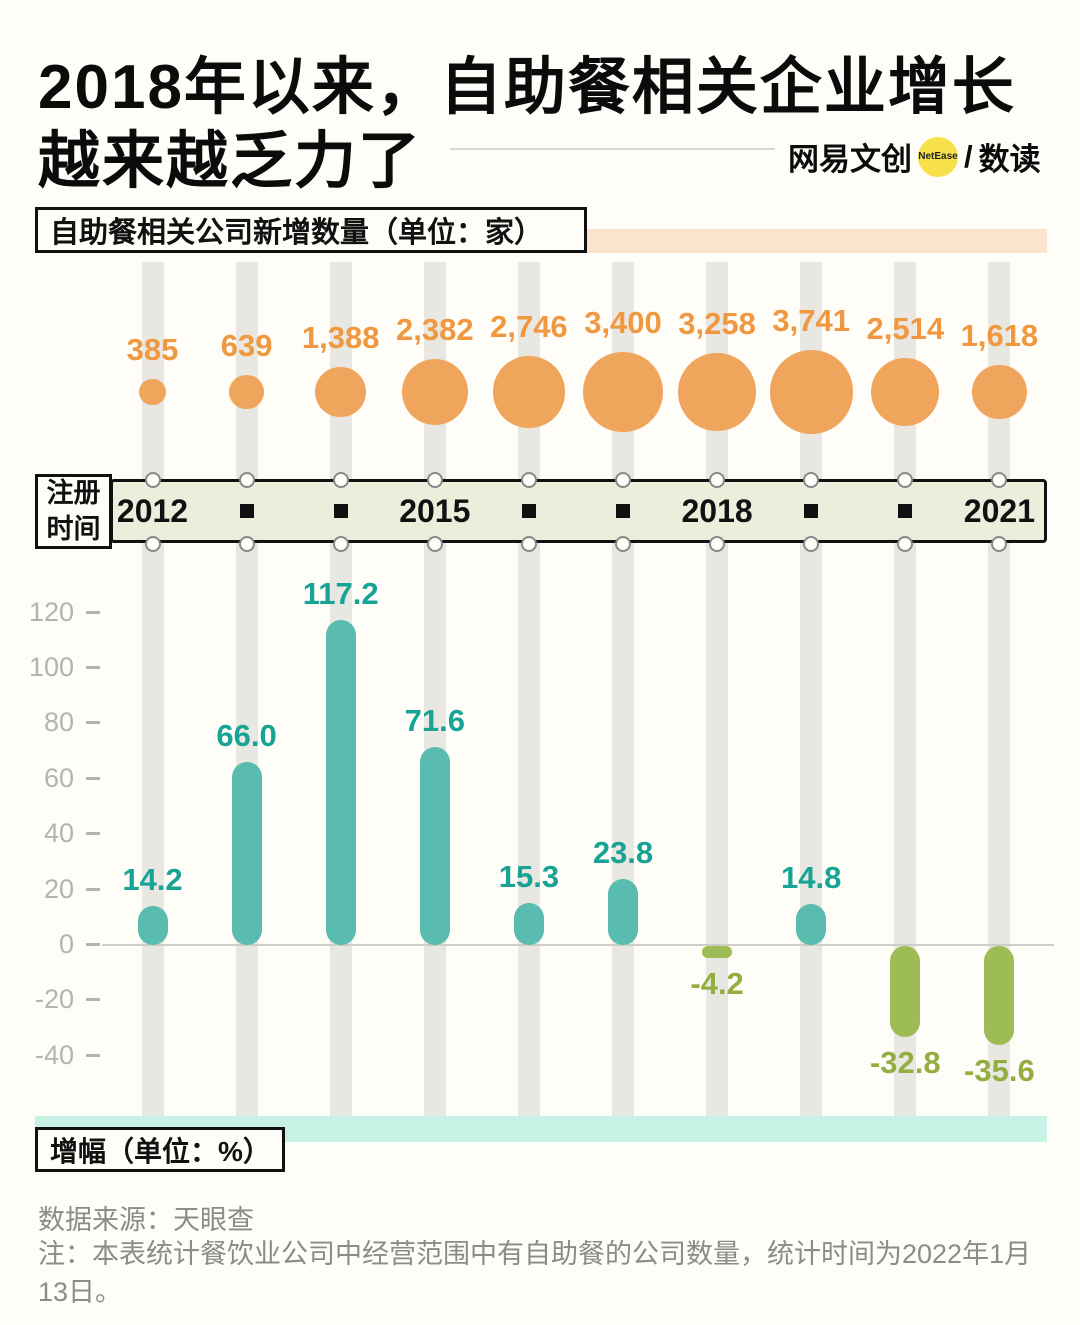  I want to click on netease-logo: 网易文创 NetEase / 数读, so click(914, 156).